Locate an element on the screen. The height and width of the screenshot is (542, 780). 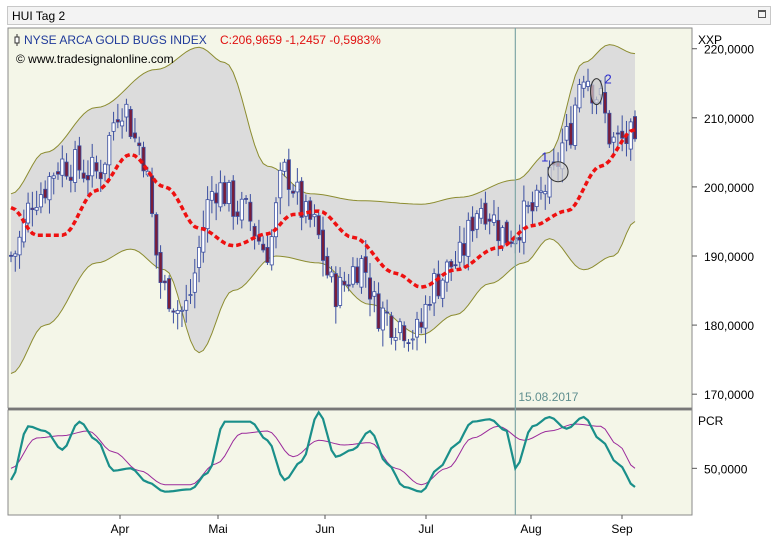
quote-text: C:206,9659 -1,2457 -0,5983% is located at coordinates (300, 40).